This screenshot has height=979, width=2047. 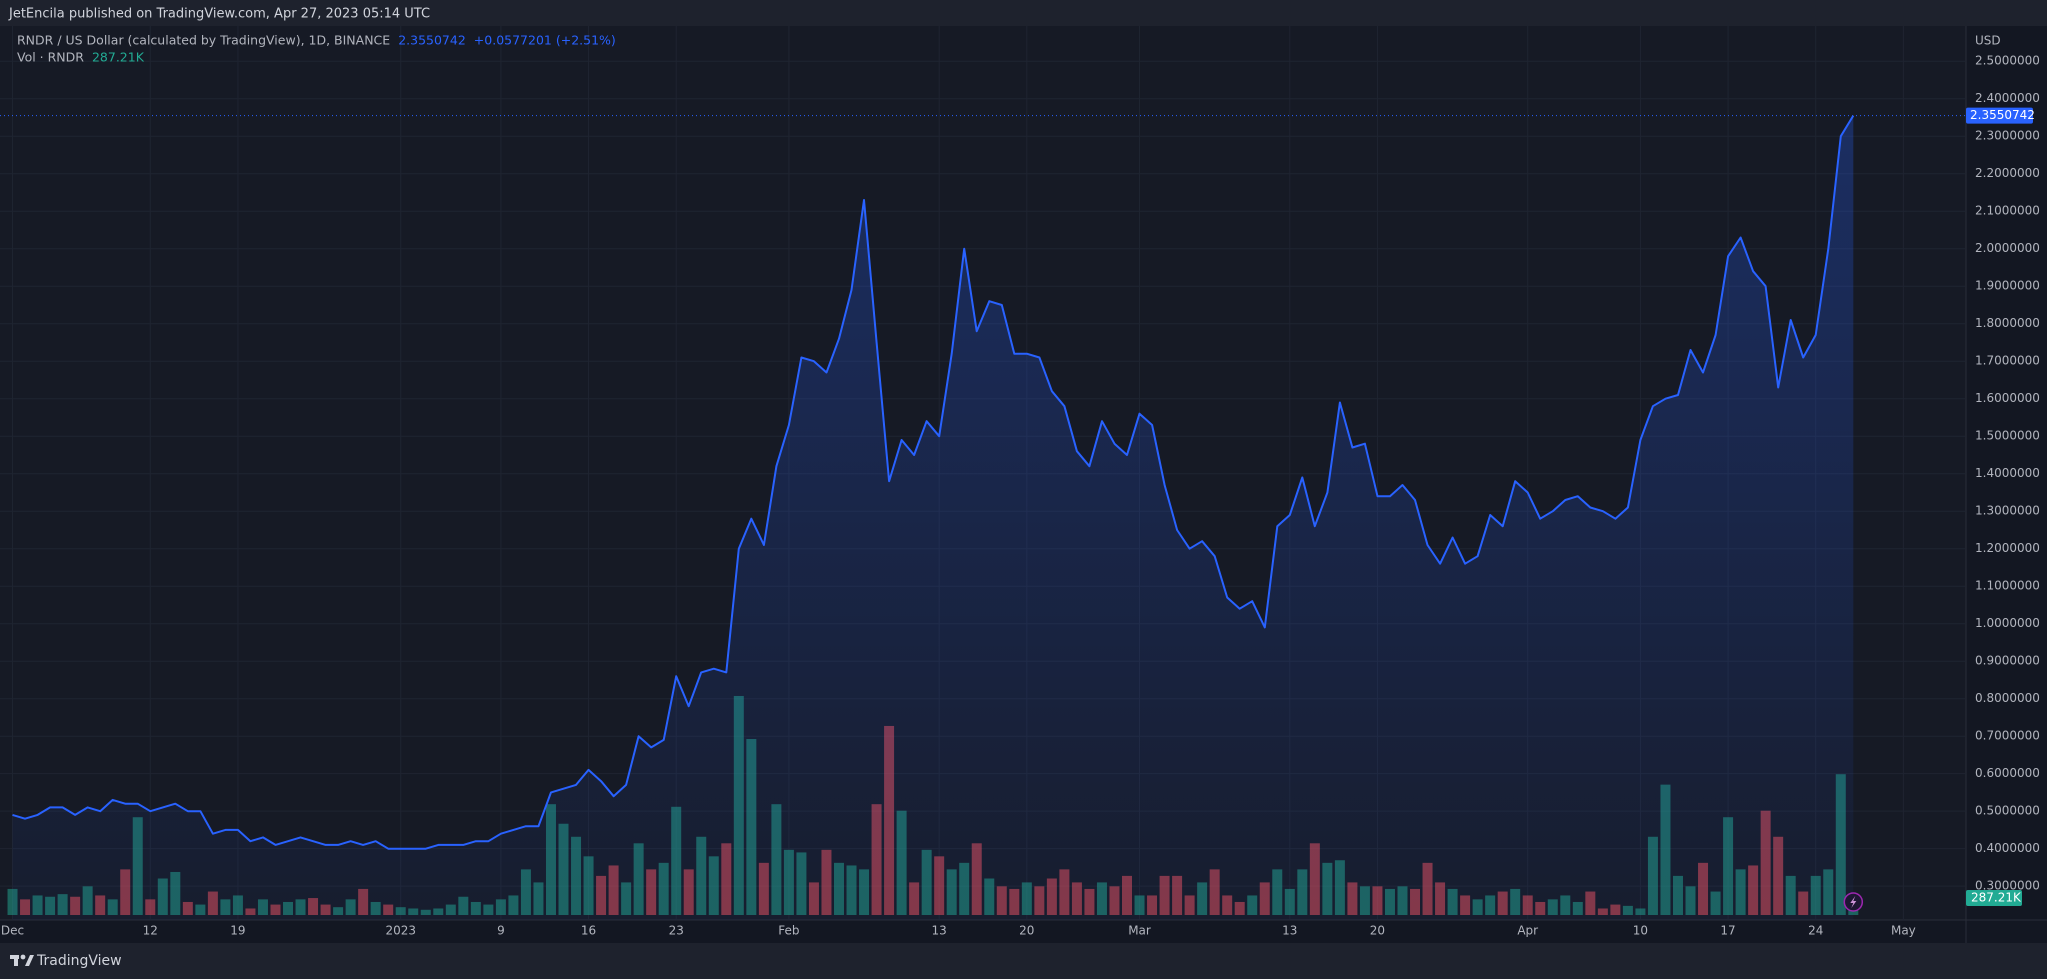 I want to click on y-tick-label: 1.6000000, so click(x=2007, y=398).